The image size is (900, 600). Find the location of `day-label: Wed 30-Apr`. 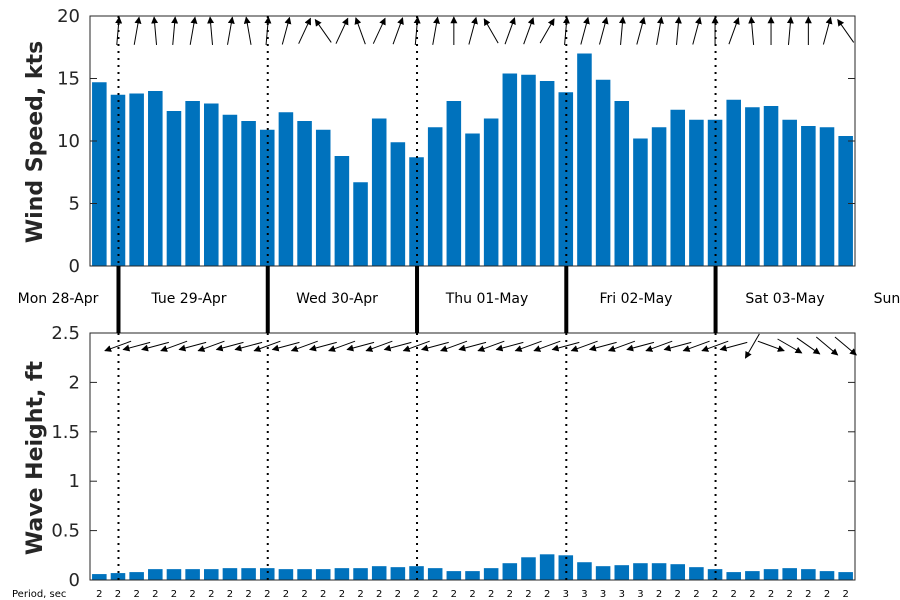

day-label: Wed 30-Apr is located at coordinates (337, 299).